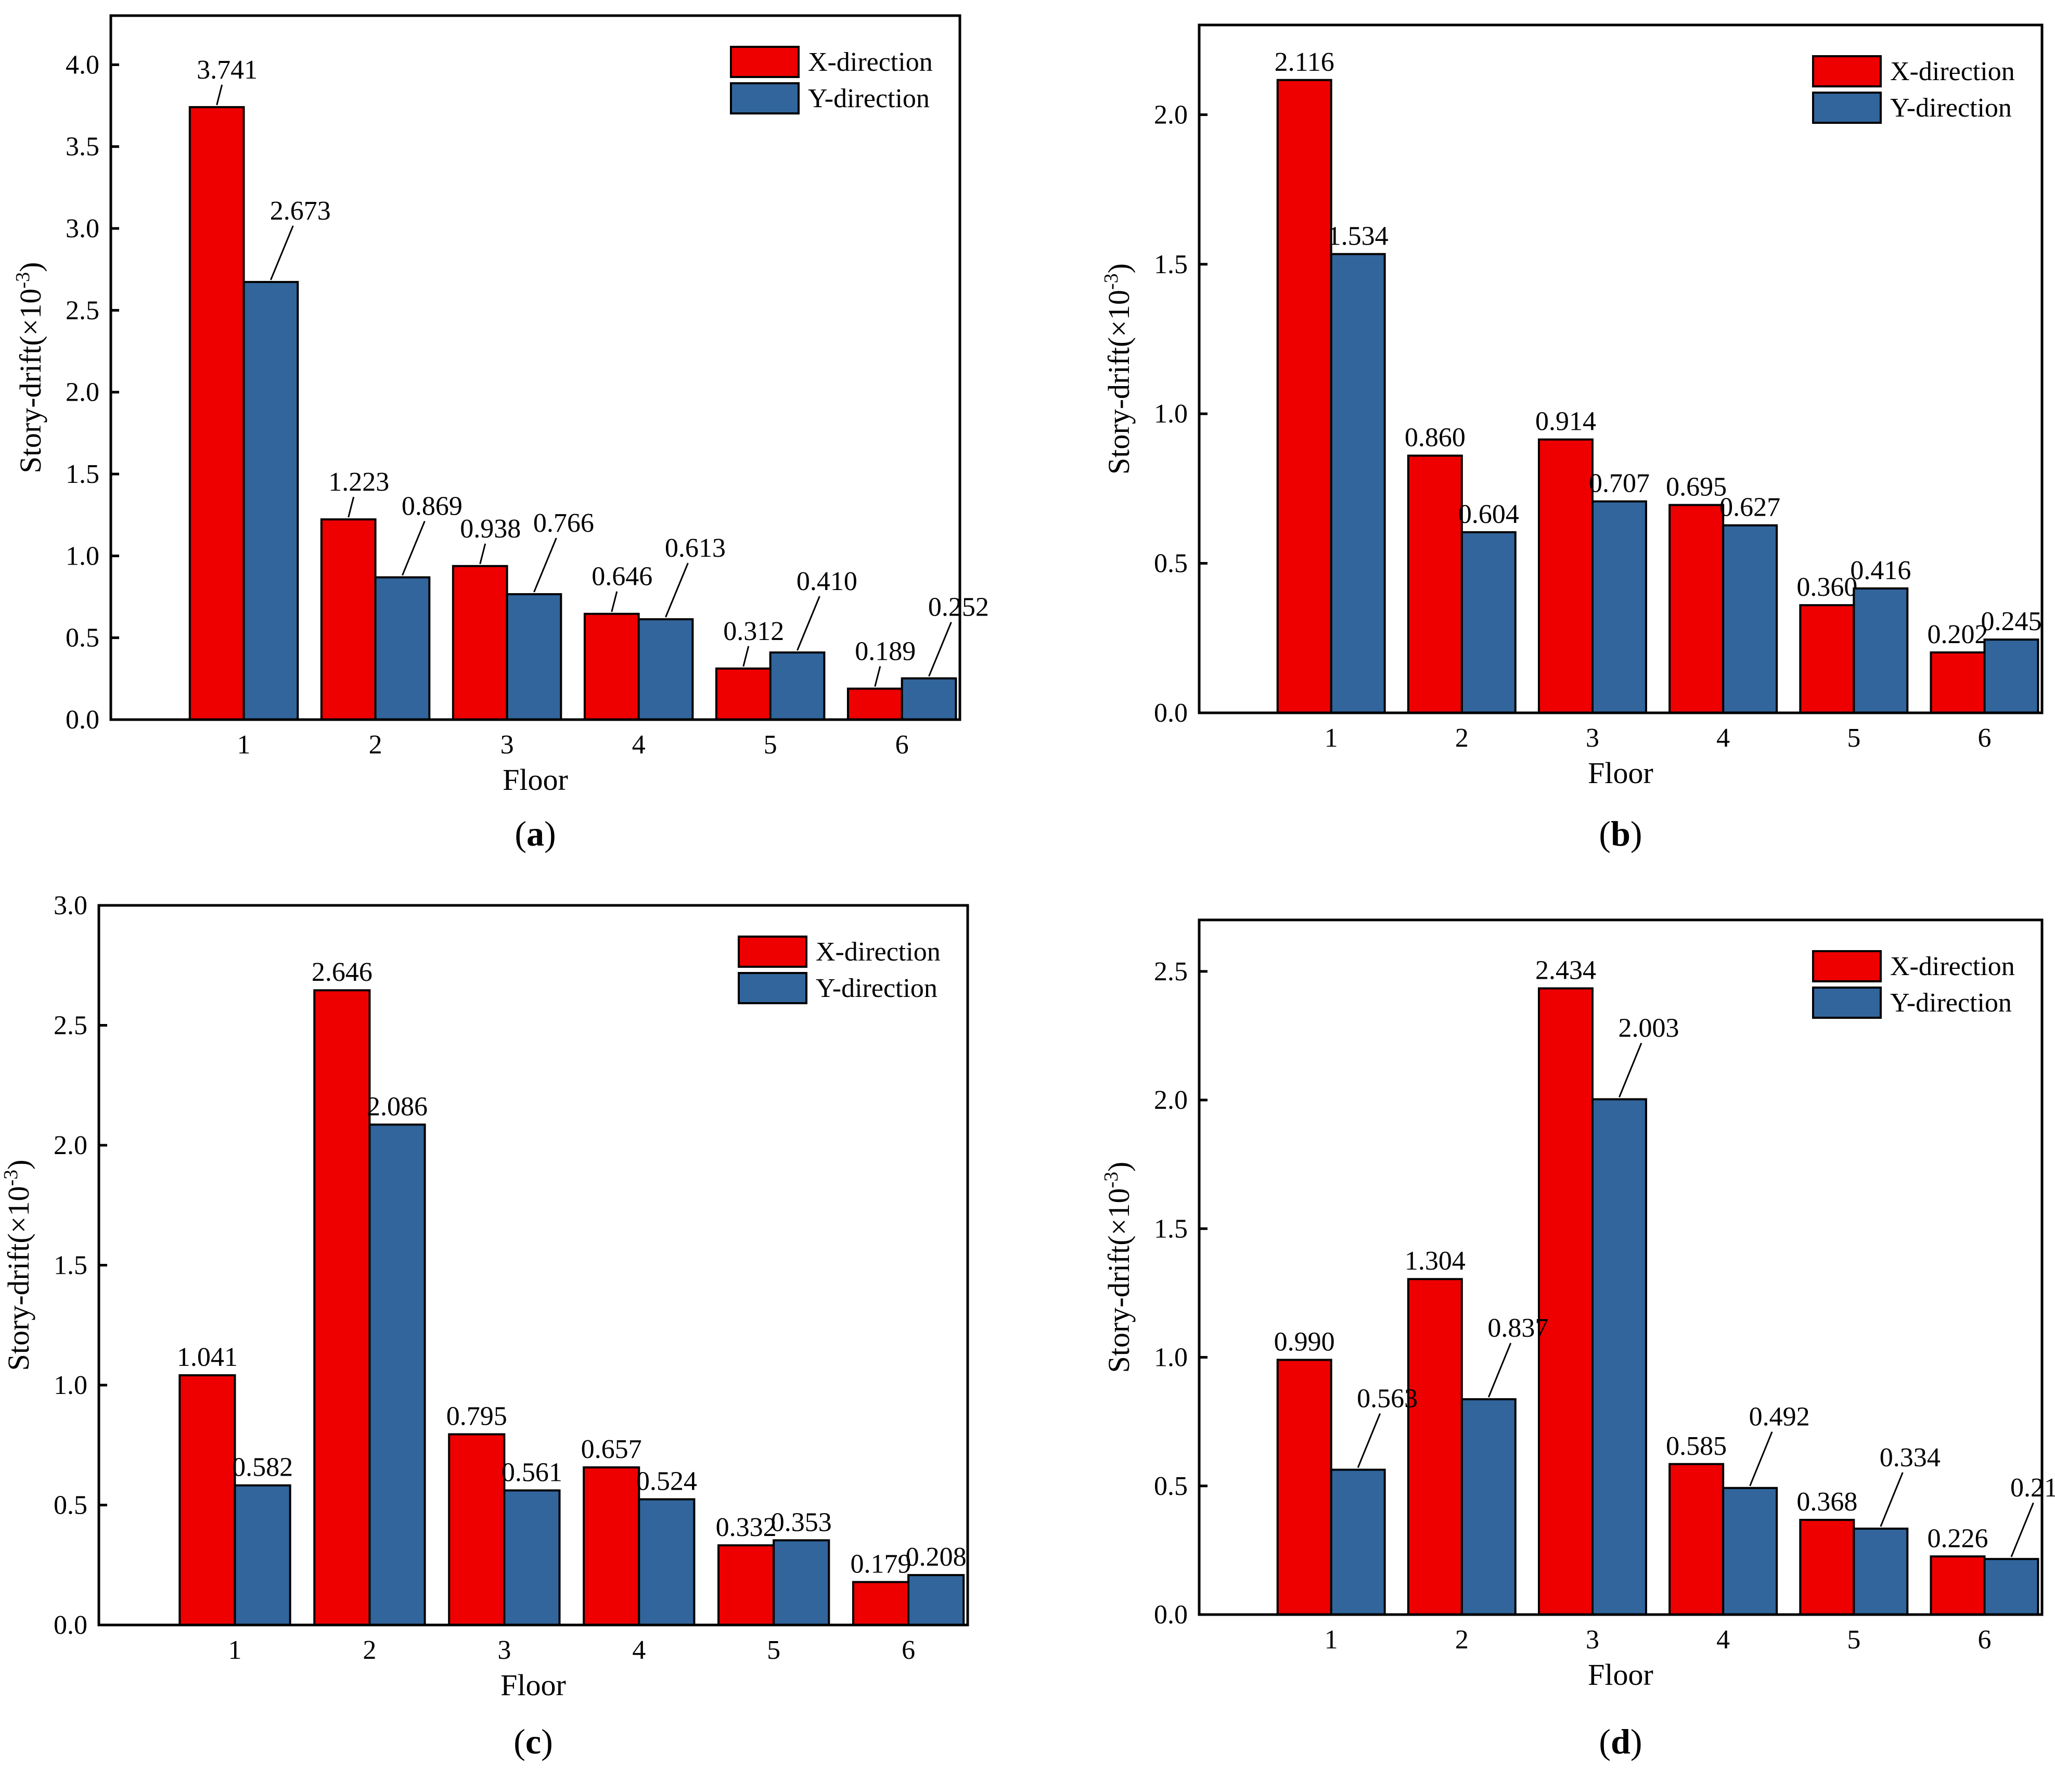  I want to click on data-label: 0.360, so click(1827, 587).